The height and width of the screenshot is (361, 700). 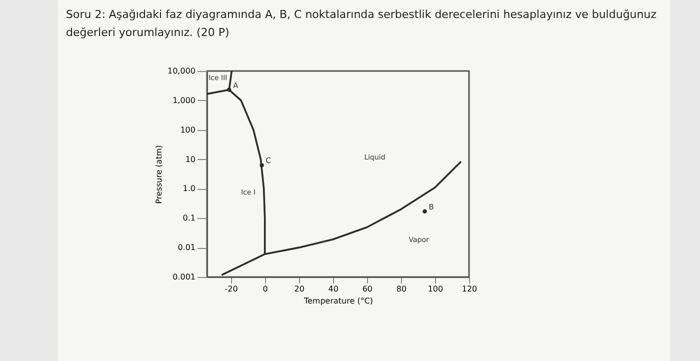 What do you see at coordinates (159, 174) in the screenshot?
I see `y-axis-title: Pressure (atm)` at bounding box center [159, 174].